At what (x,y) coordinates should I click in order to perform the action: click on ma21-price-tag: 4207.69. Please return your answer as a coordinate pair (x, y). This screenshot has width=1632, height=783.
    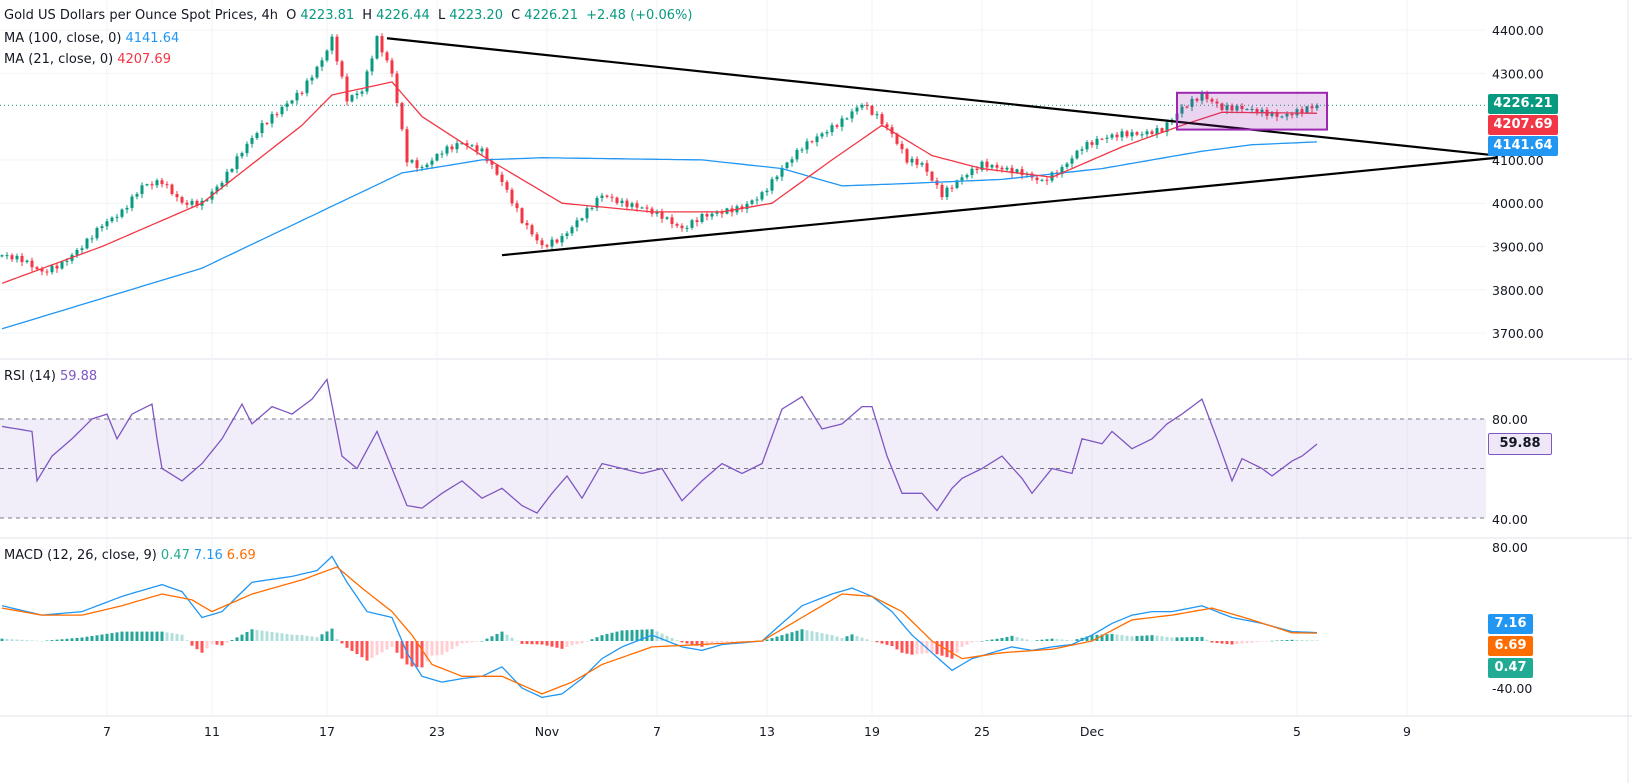
    Looking at the image, I should click on (1523, 125).